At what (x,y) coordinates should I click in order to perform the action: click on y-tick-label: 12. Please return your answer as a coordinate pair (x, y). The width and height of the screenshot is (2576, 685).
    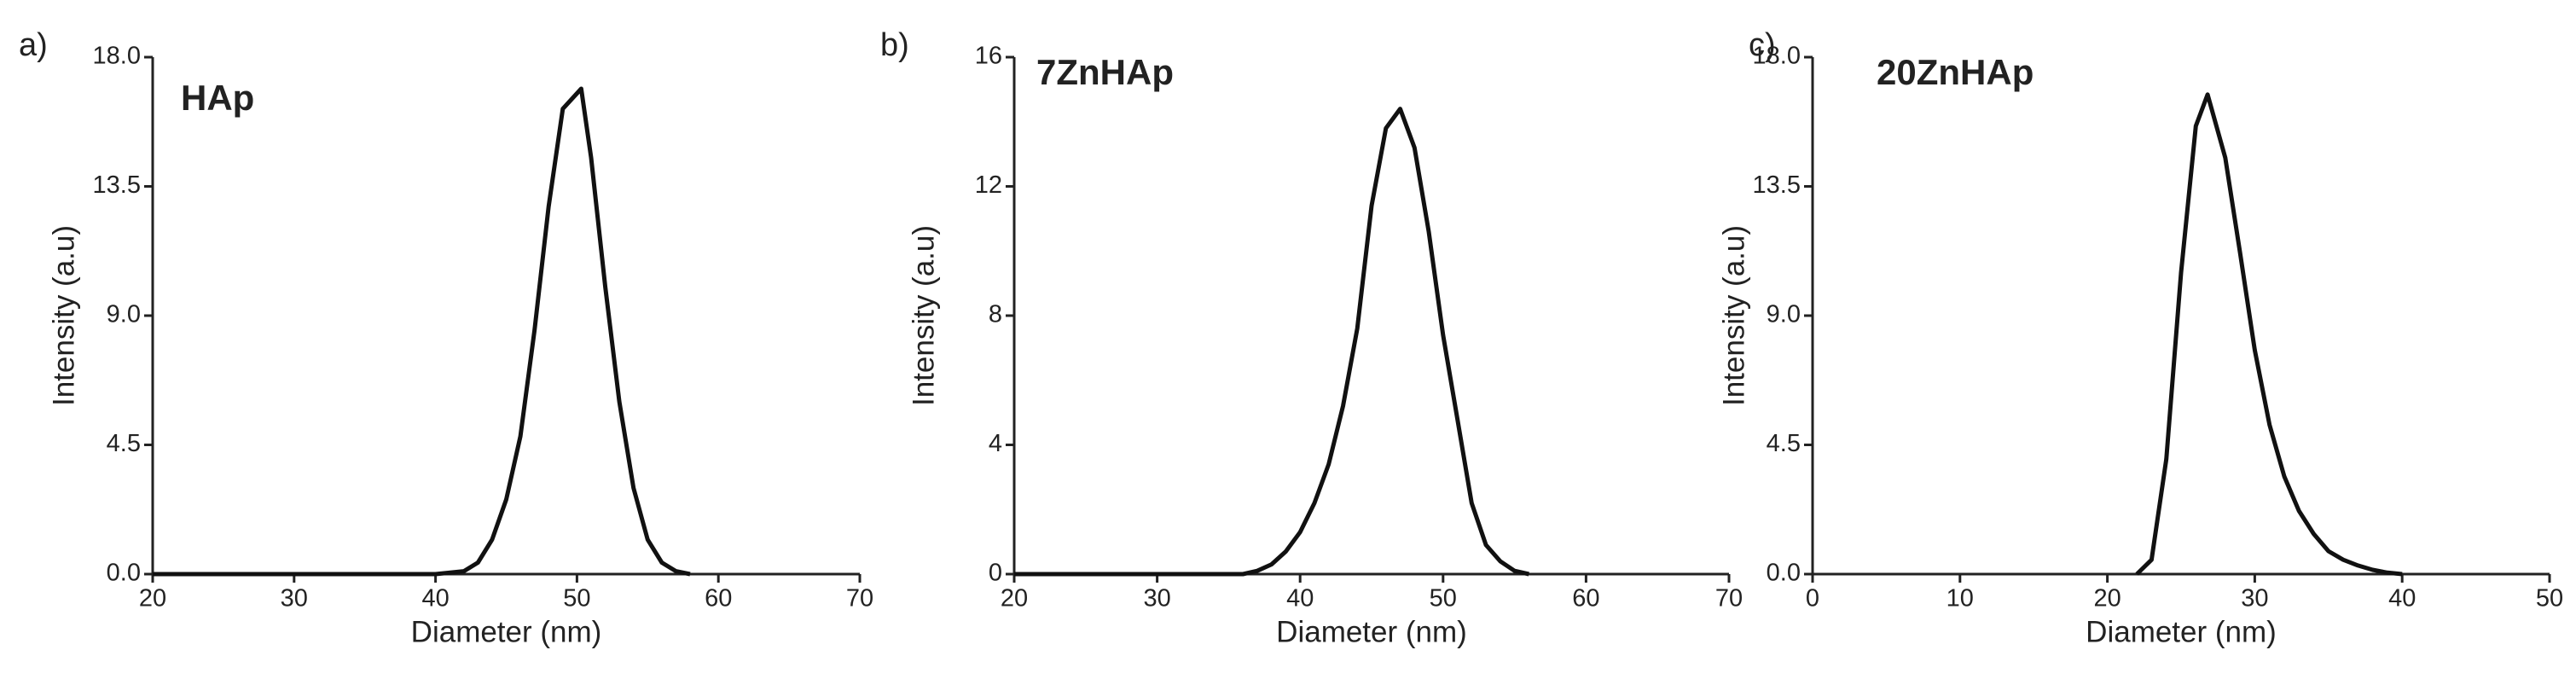
    Looking at the image, I should click on (988, 185).